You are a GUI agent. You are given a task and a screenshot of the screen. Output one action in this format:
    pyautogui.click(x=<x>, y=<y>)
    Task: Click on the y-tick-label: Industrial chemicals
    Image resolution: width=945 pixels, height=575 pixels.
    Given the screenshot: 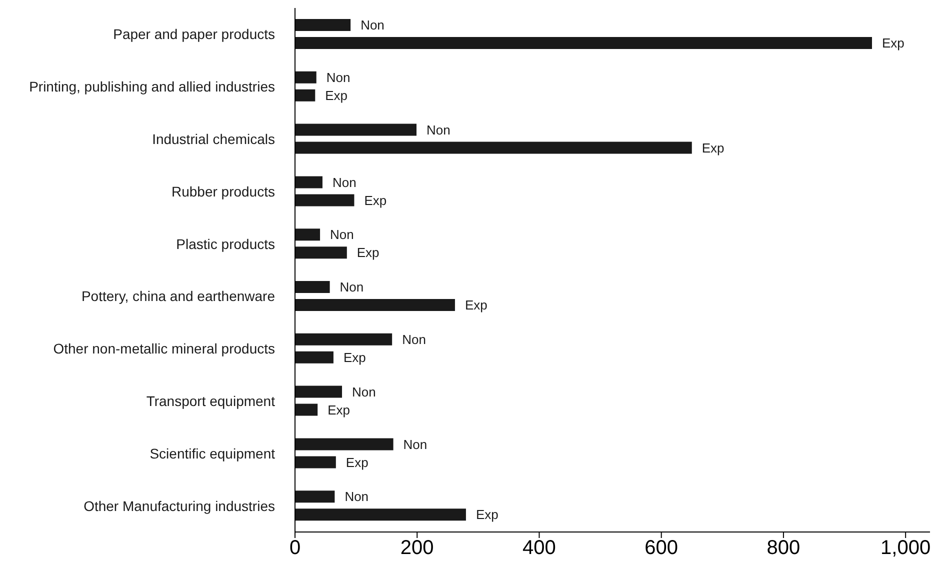 What is the action you would take?
    pyautogui.click(x=213, y=138)
    